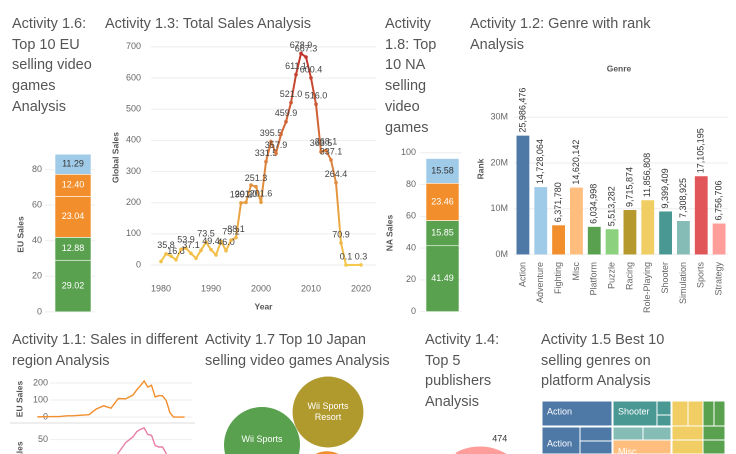 This screenshot has width=736, height=454. I want to click on y-axis-label: NA Sales, so click(389, 232).